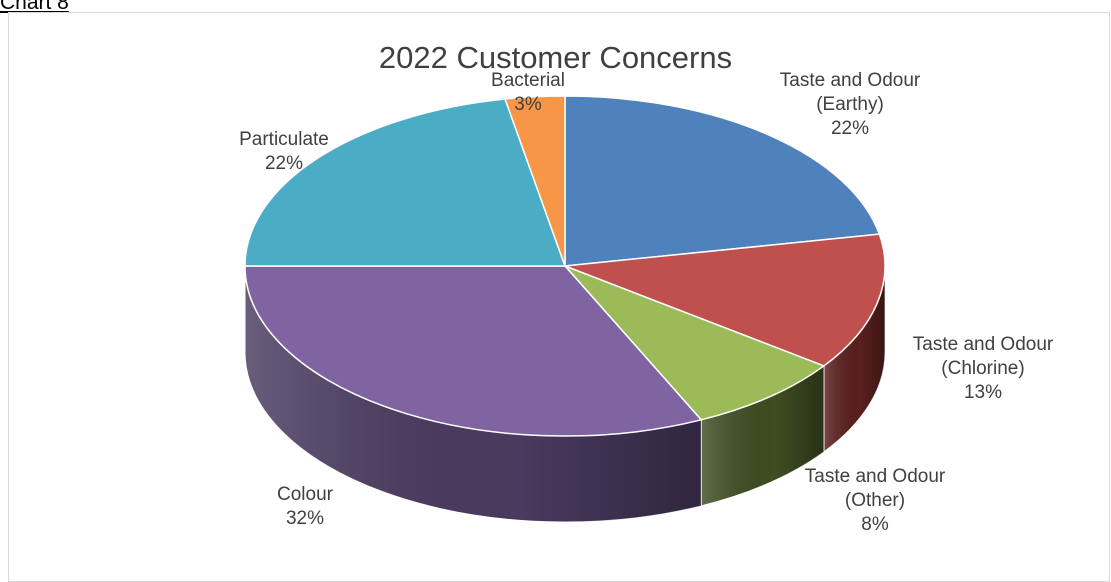 The width and height of the screenshot is (1111, 582). I want to click on data-label-value: 13%, so click(983, 392).